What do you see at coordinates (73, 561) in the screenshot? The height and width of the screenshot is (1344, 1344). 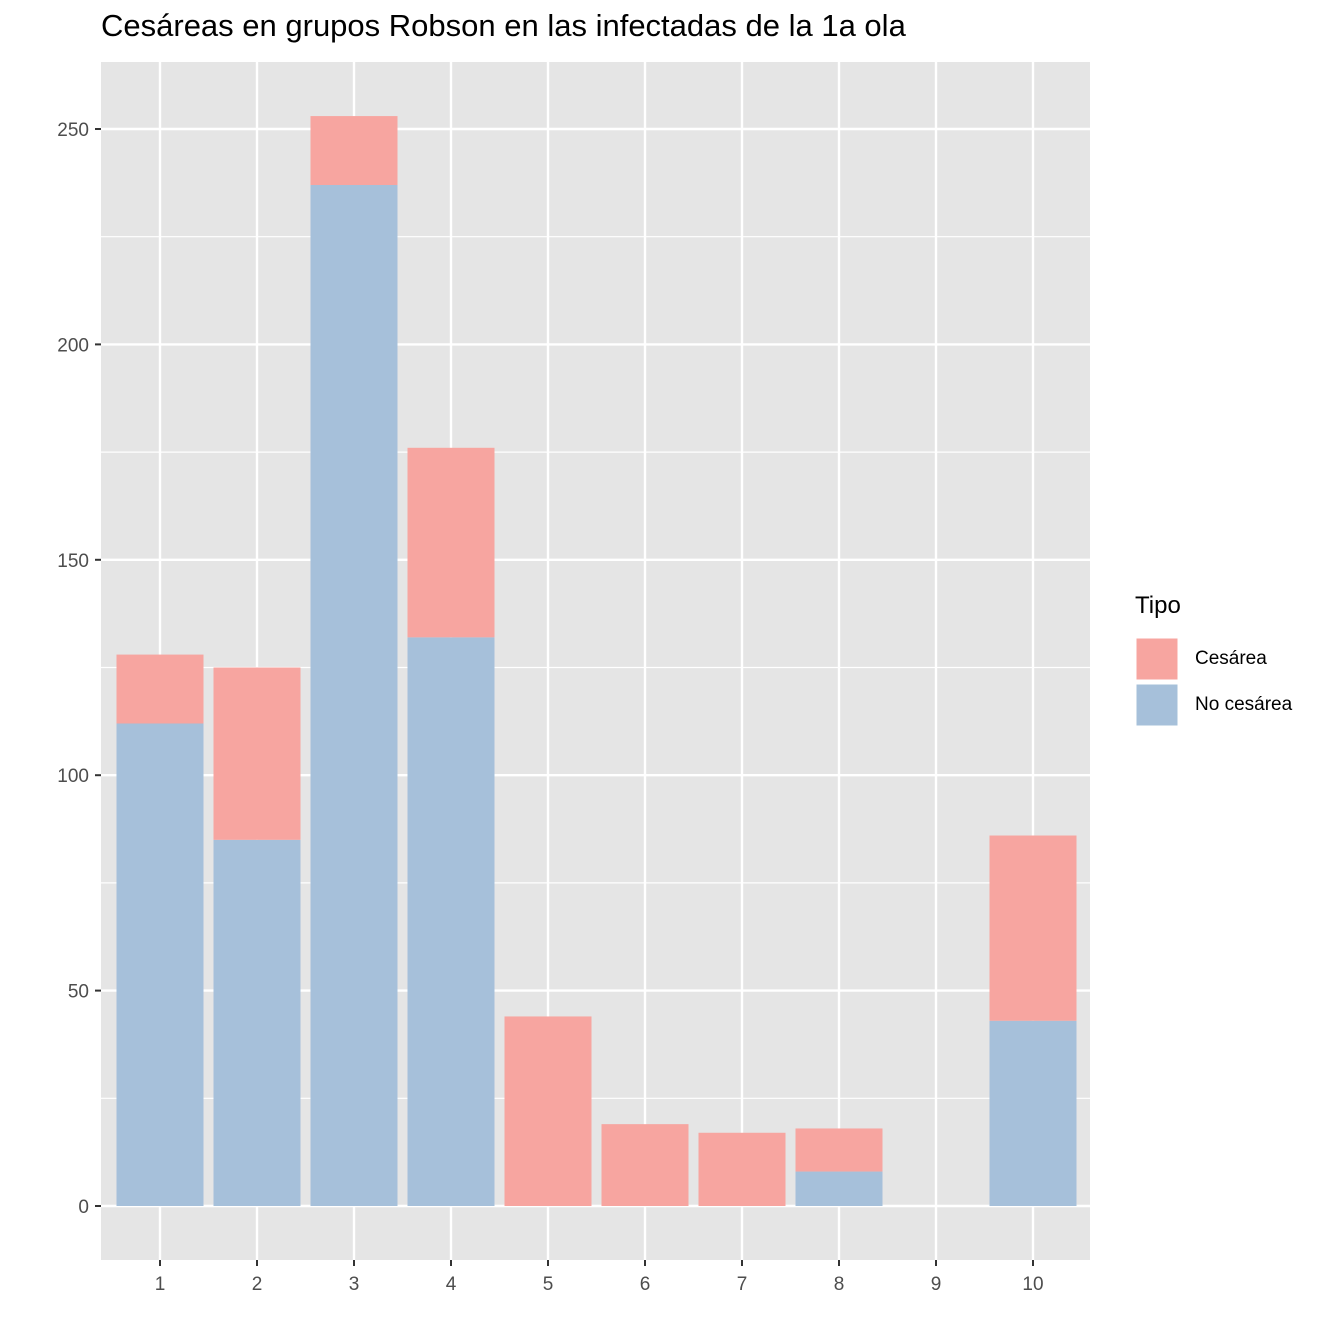 I see `y-tick-label: 150` at bounding box center [73, 561].